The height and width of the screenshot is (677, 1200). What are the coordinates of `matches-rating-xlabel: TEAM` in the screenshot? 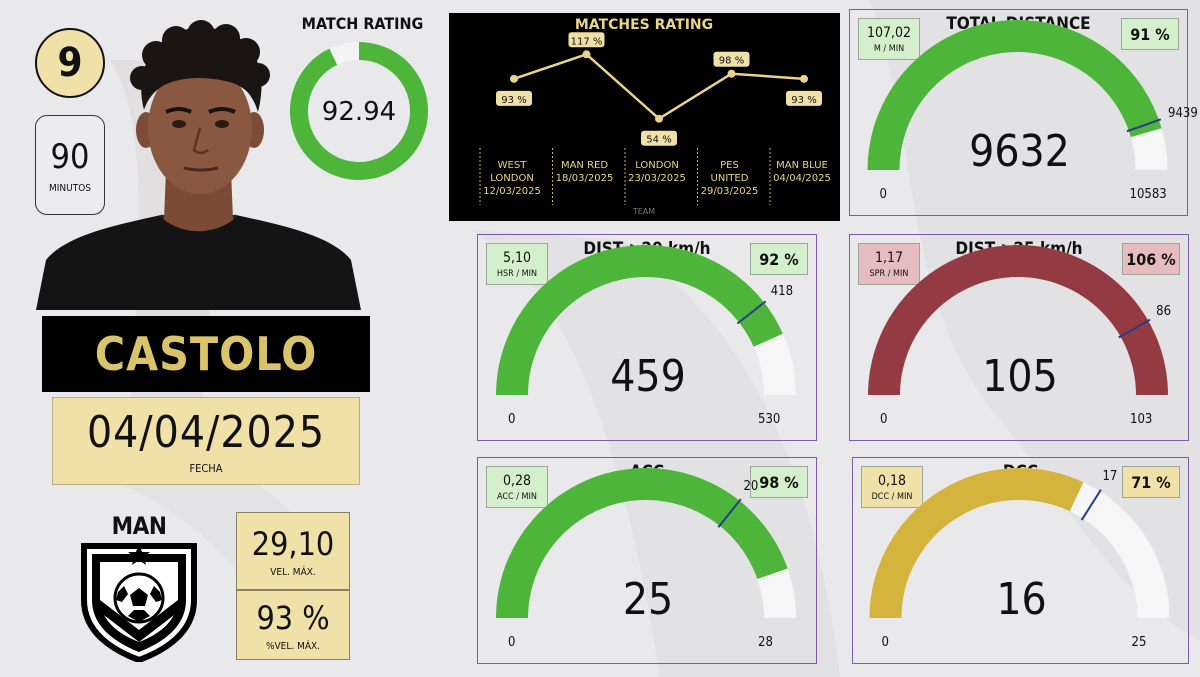 It's located at (643, 211).